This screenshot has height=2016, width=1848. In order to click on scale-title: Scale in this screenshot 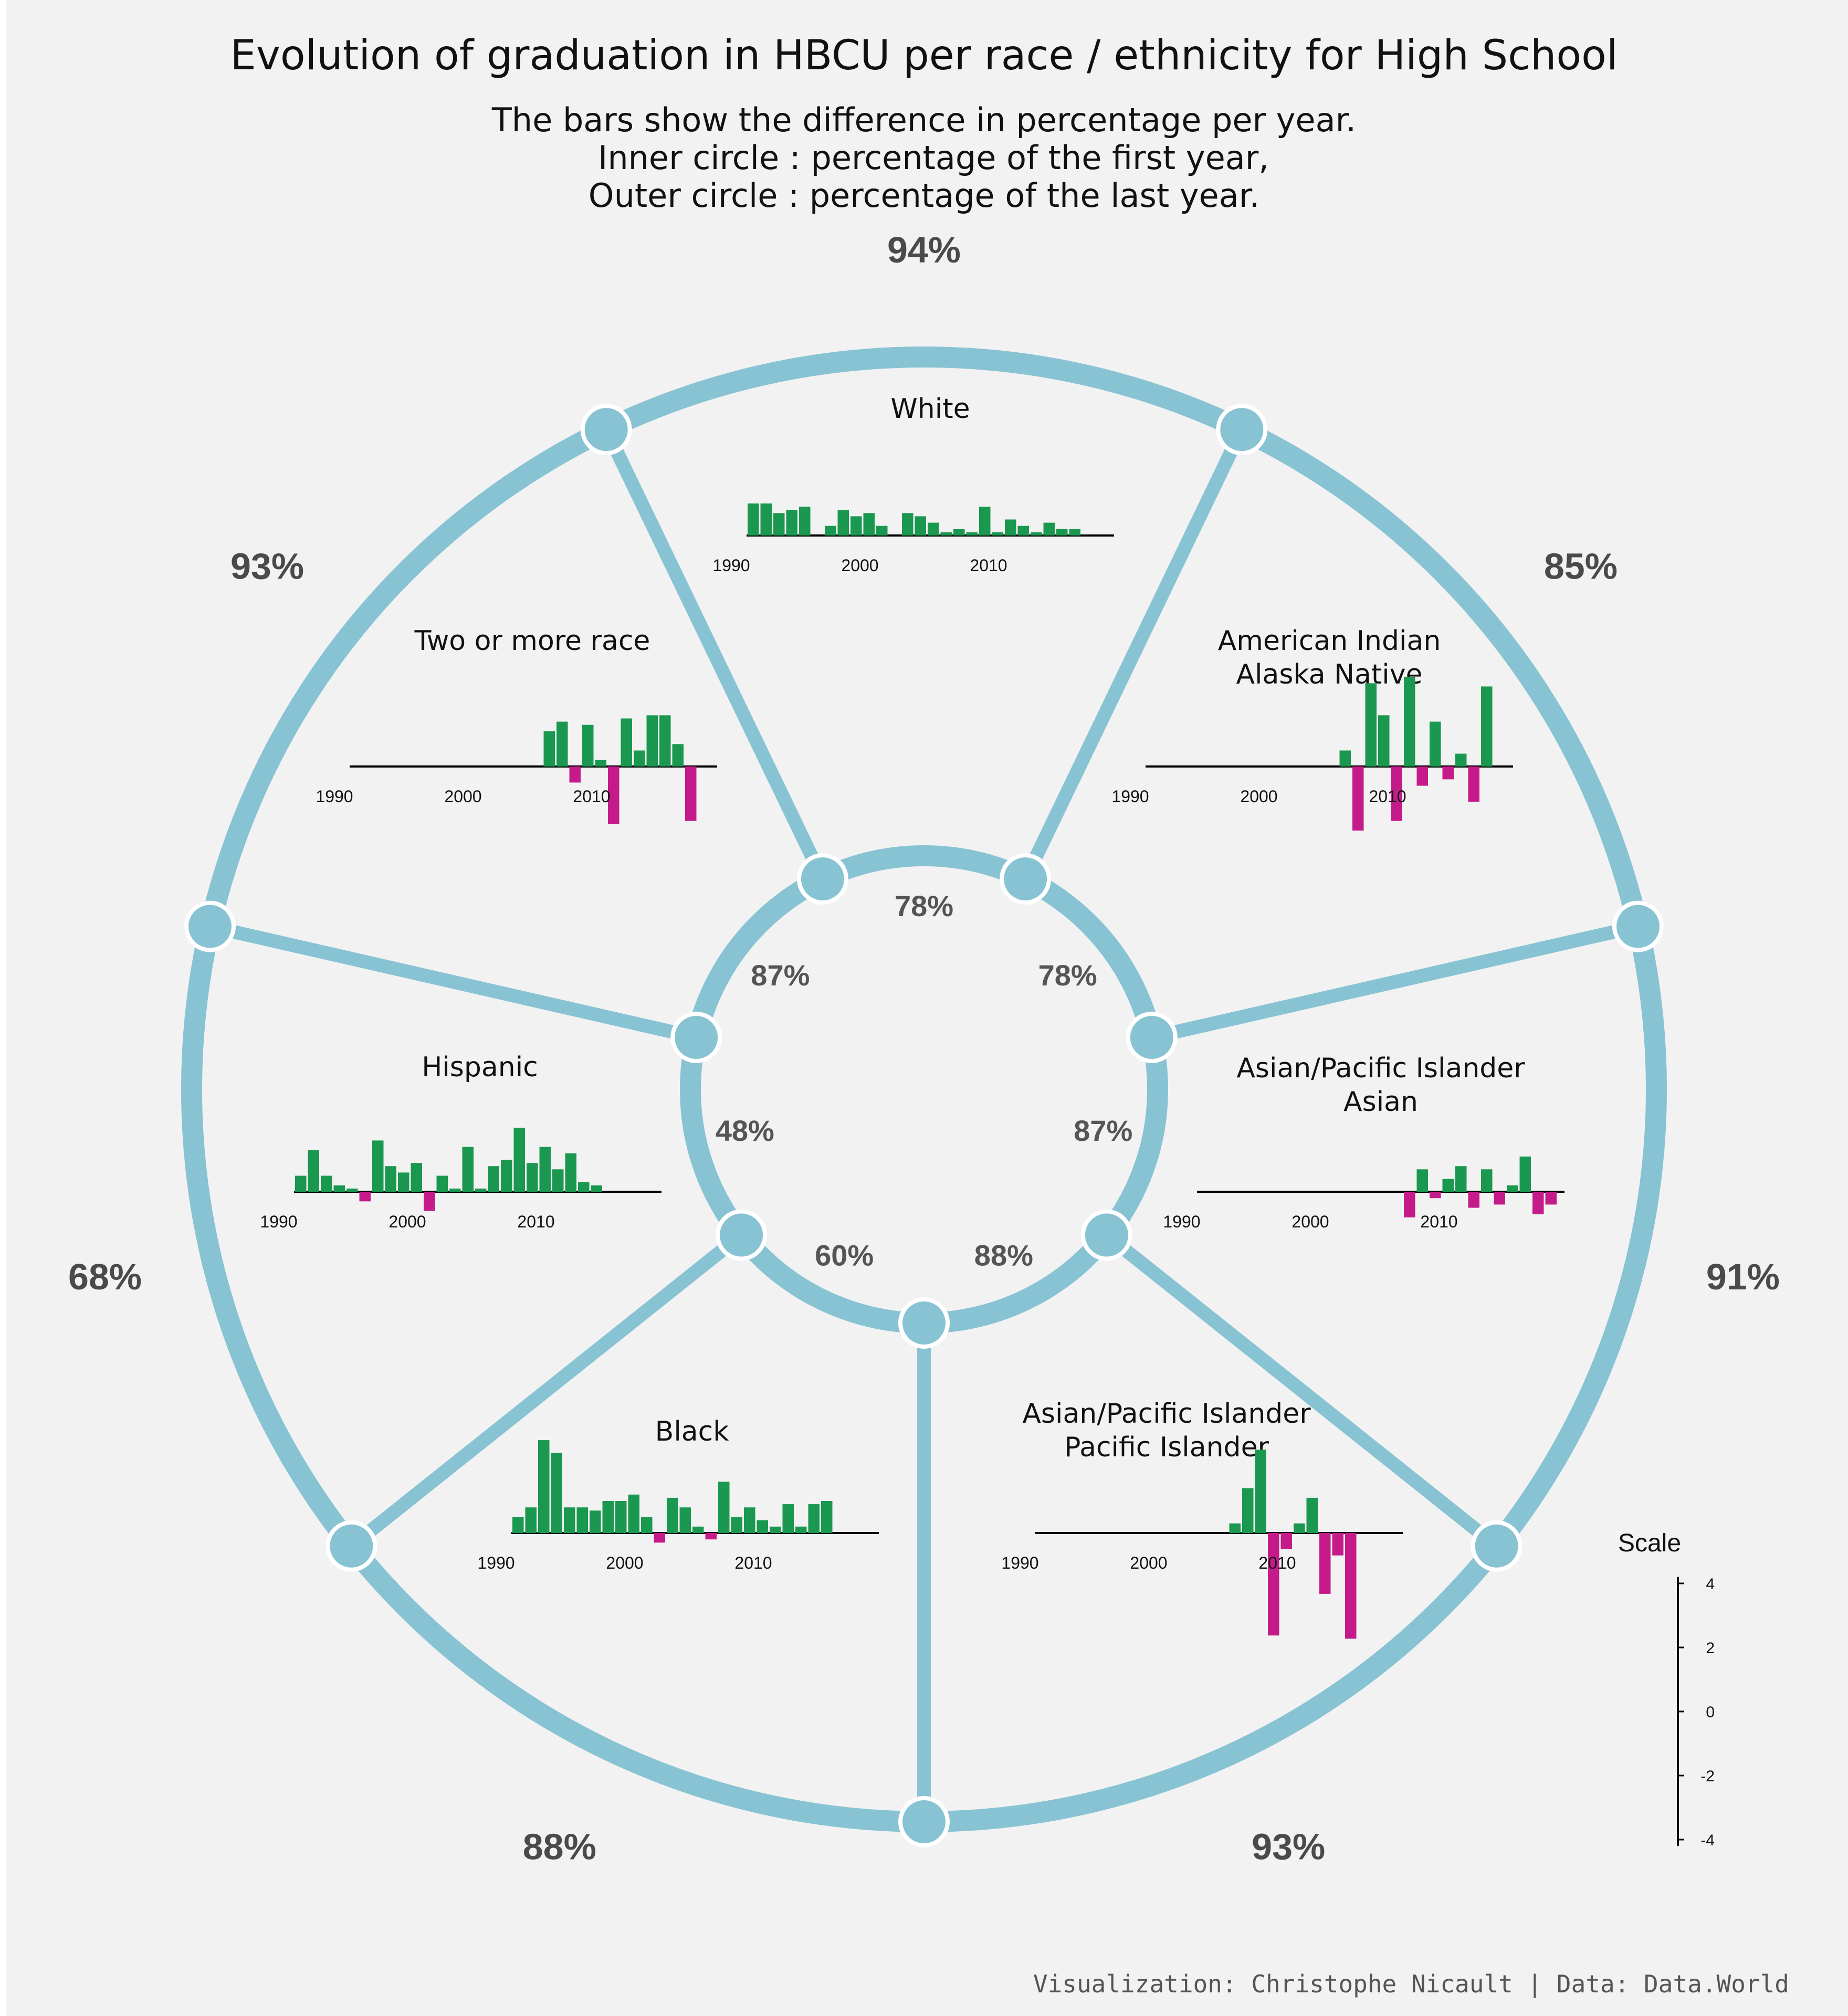, I will do `click(1649, 1543)`.